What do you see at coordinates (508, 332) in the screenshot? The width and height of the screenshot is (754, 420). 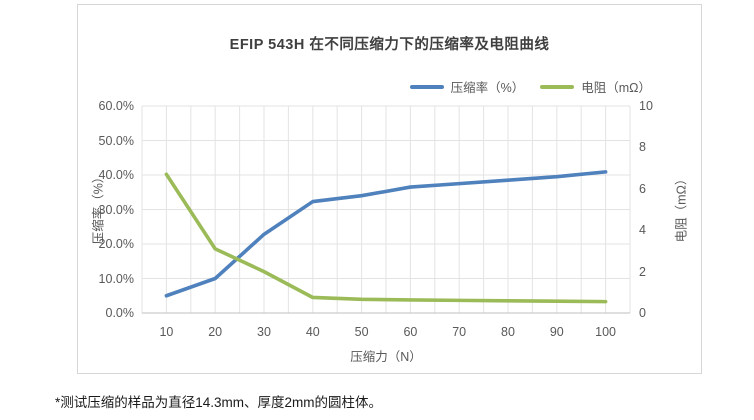 I see `xtick-label: 80` at bounding box center [508, 332].